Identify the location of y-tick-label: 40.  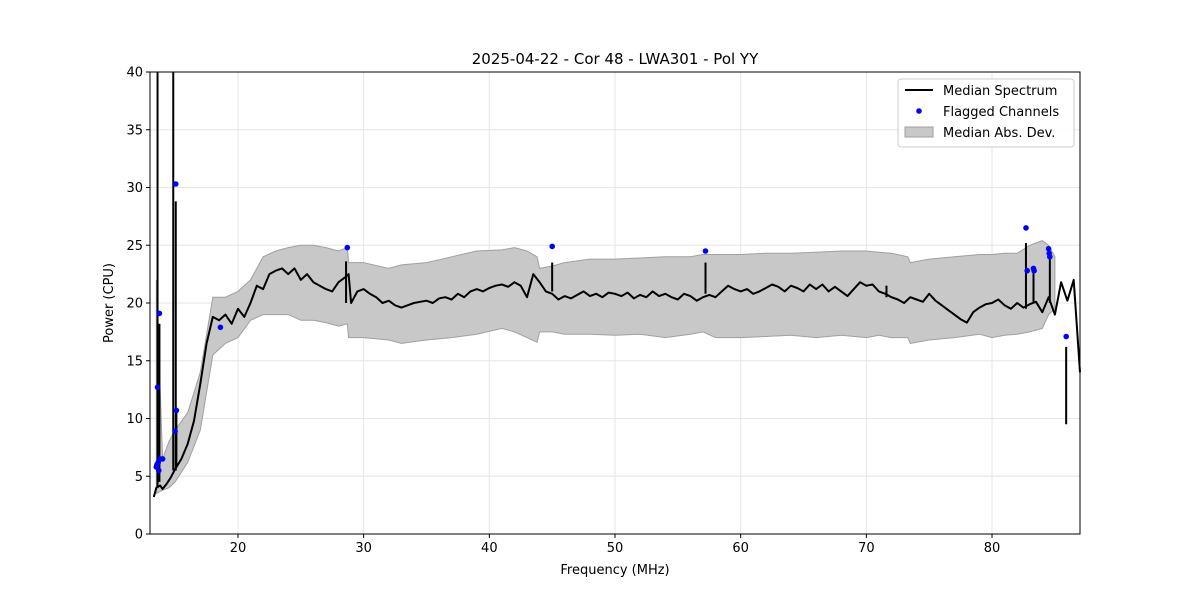
(134, 73).